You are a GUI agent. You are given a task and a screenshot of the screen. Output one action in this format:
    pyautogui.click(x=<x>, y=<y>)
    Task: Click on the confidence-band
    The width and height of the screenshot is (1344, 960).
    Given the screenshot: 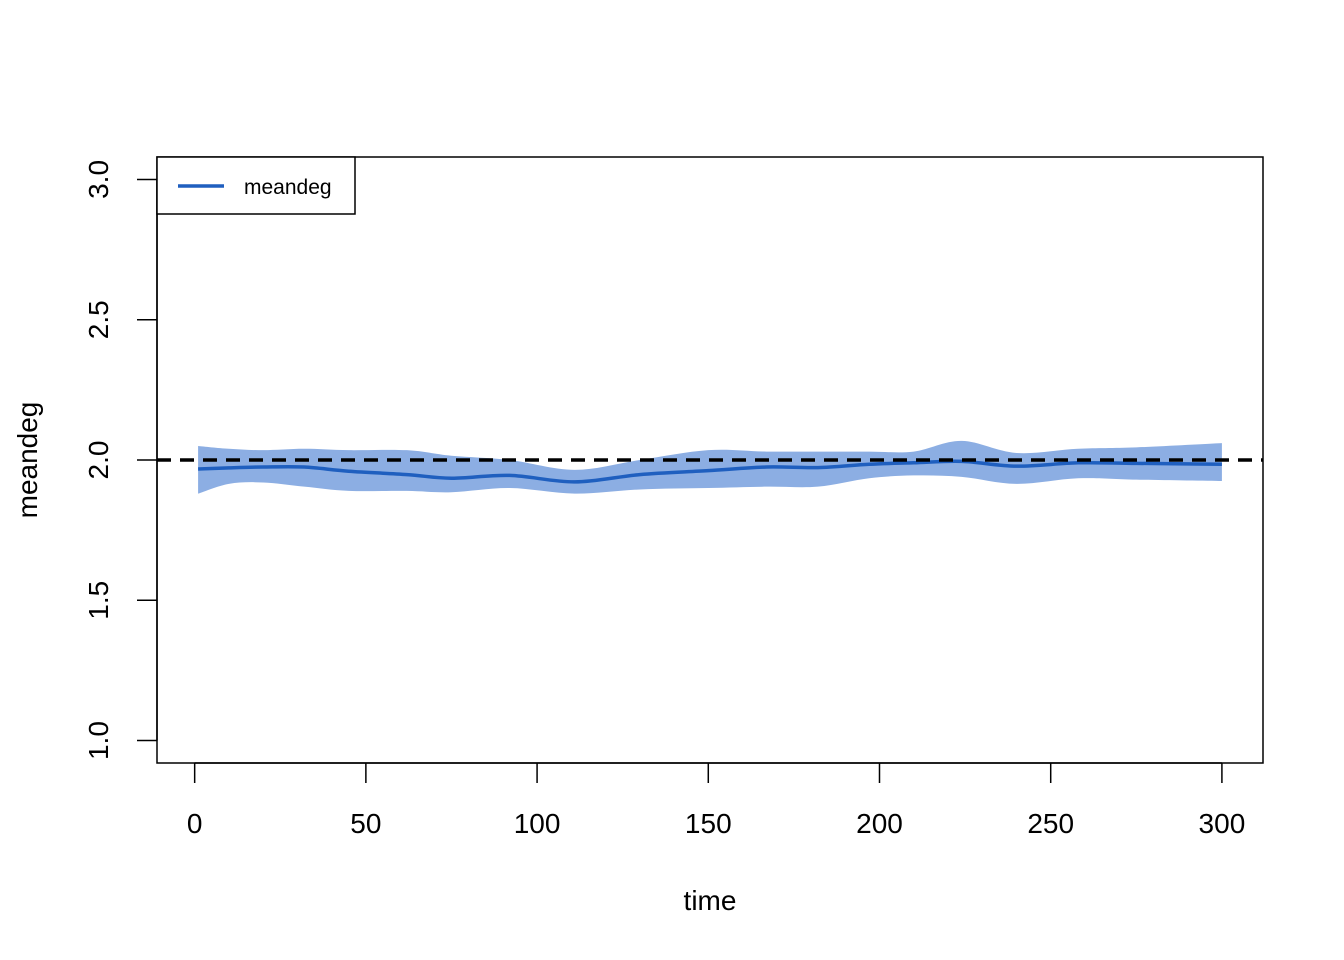 What is the action you would take?
    pyautogui.click(x=710, y=467)
    